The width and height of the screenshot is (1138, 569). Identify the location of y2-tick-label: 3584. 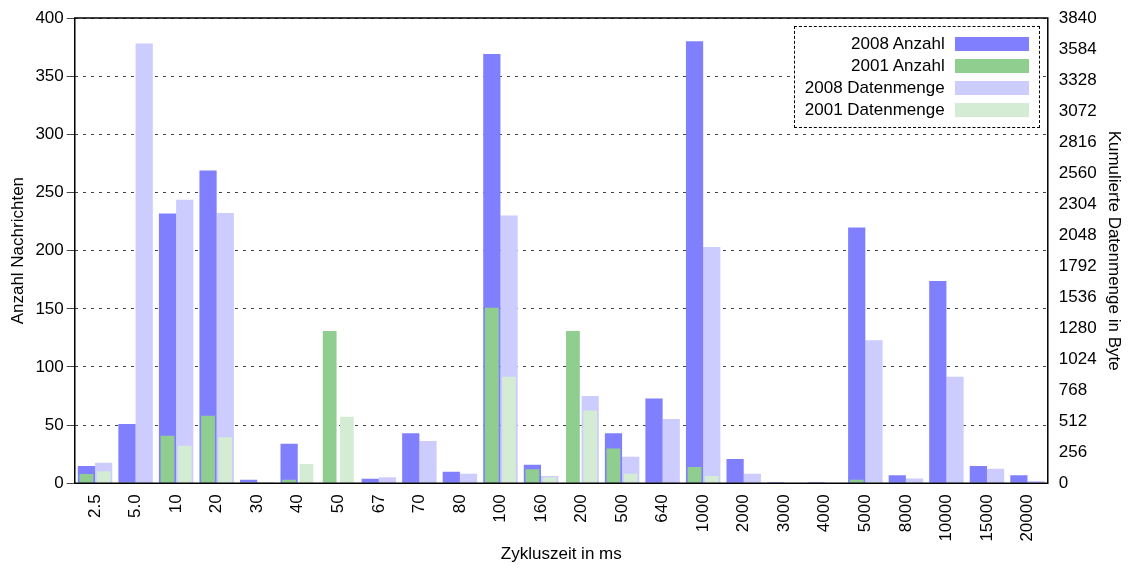
(1077, 48).